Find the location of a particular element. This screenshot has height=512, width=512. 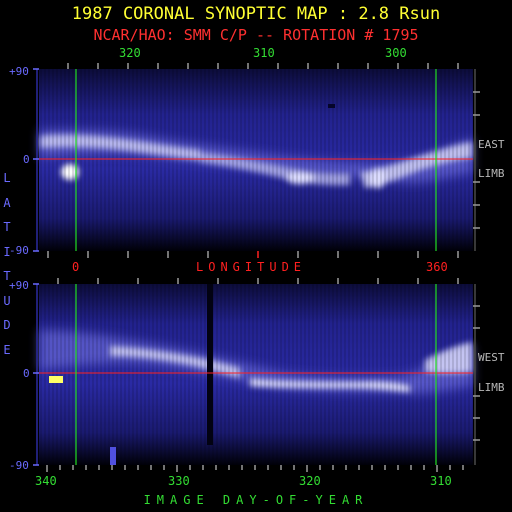

top-longitude-tick-320: 320 is located at coordinates (130, 53).